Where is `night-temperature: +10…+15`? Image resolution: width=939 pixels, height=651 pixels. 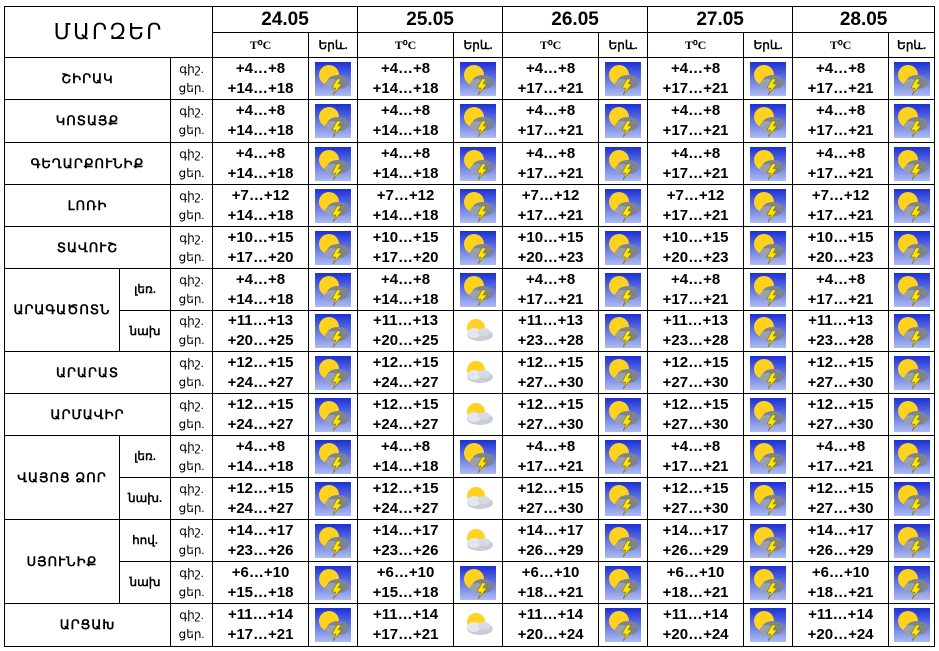 night-temperature: +10…+15 is located at coordinates (405, 237).